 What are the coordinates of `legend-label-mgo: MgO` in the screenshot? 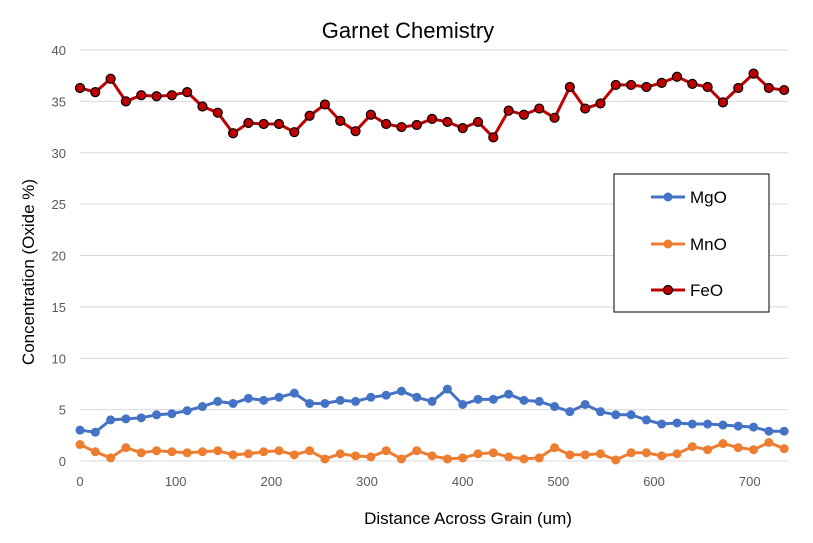 It's located at (708, 197).